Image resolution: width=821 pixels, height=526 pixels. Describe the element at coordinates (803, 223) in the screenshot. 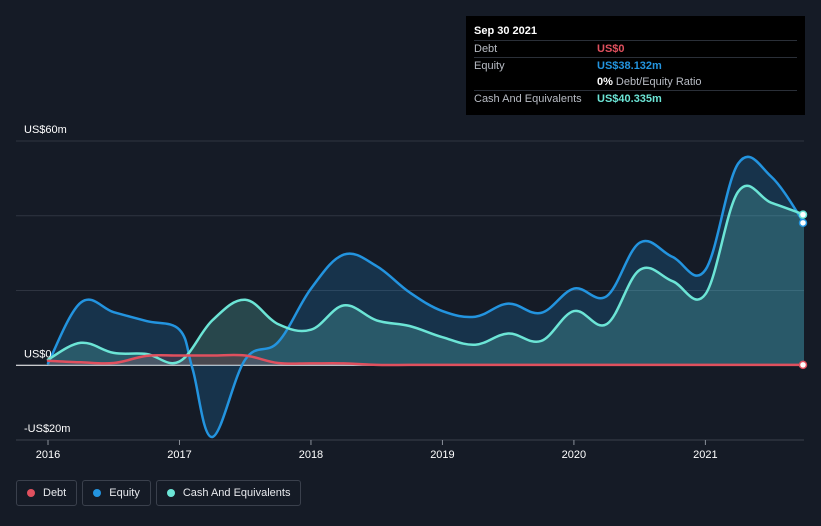

I see `equity-end-marker` at that location.